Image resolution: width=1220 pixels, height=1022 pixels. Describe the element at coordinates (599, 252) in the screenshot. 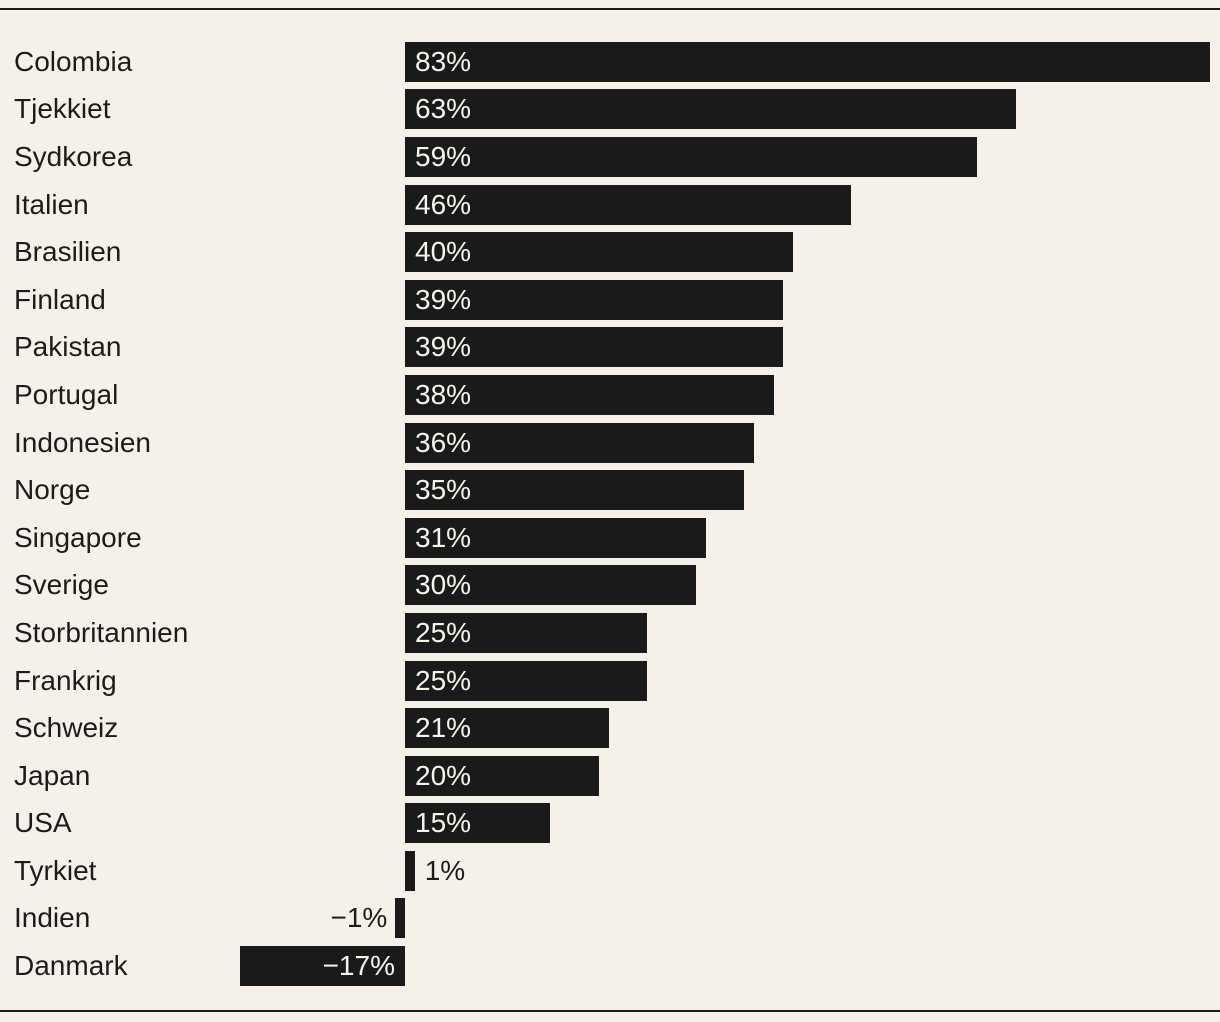

I see `bar: 40%` at that location.